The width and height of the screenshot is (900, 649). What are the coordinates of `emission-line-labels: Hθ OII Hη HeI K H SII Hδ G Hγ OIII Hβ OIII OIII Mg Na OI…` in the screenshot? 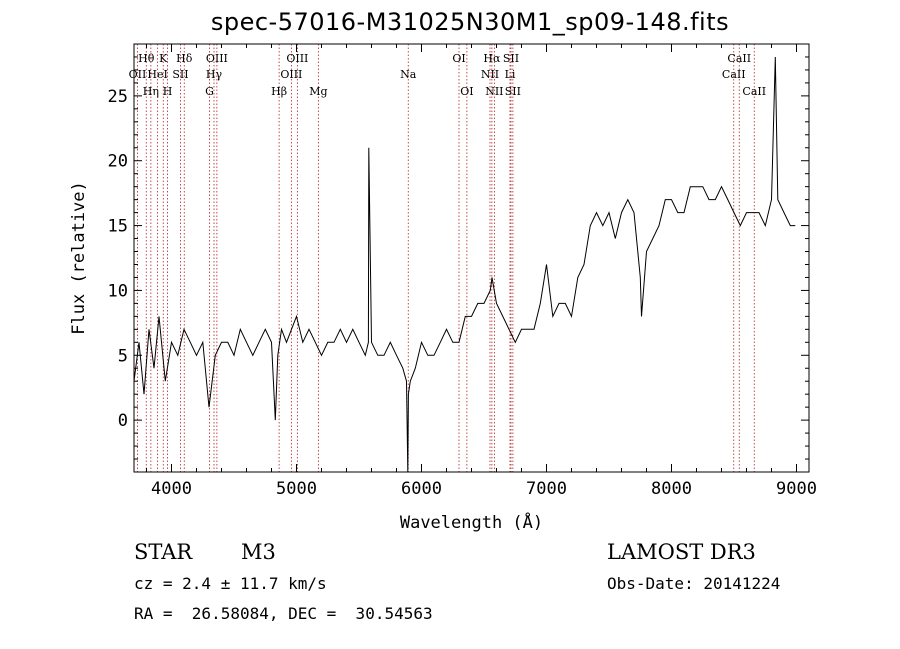 It's located at (447, 75).